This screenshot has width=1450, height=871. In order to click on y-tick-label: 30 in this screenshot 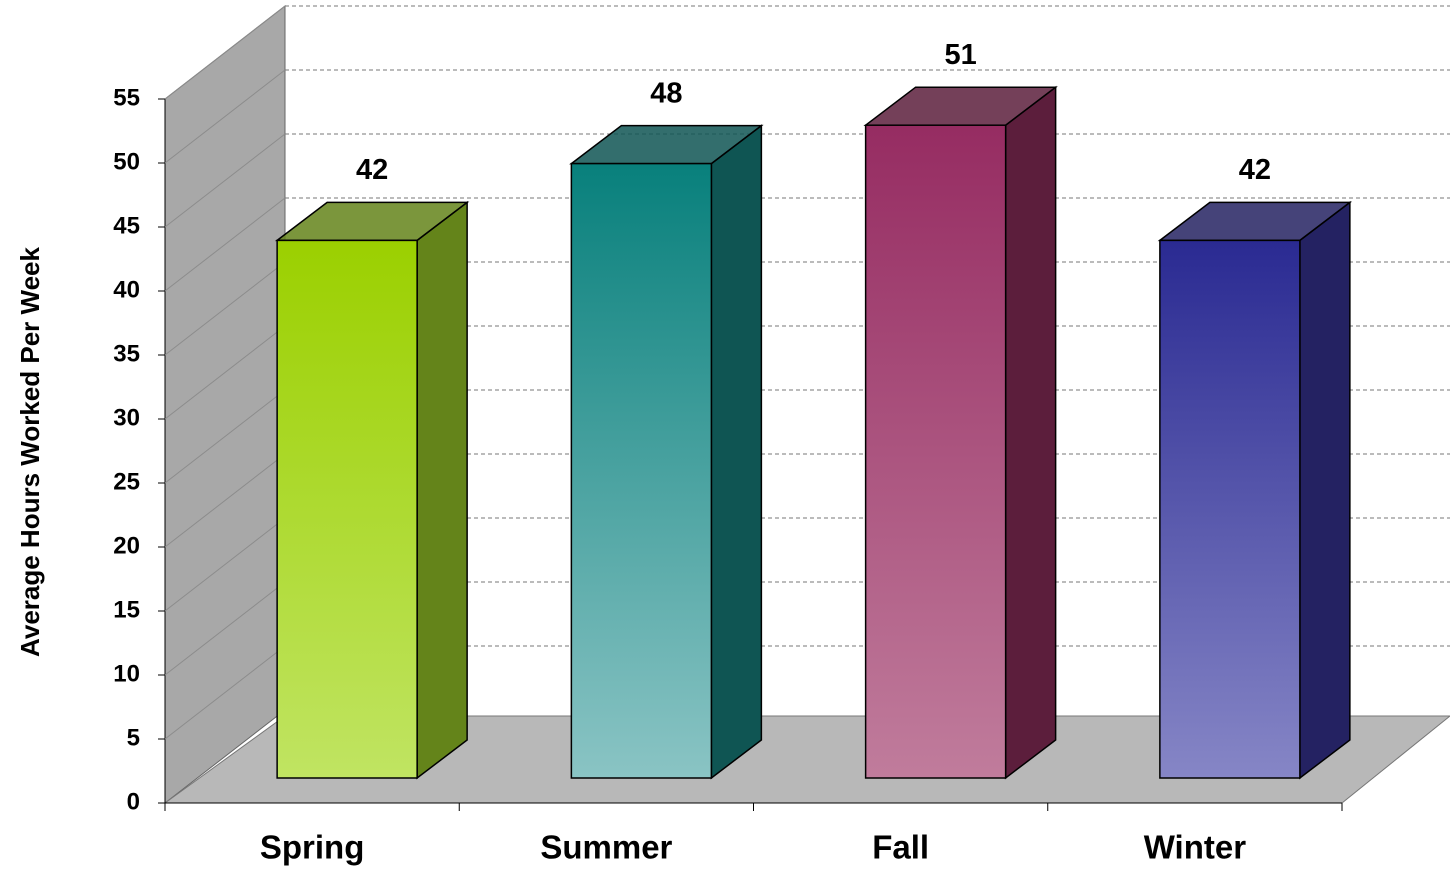, I will do `click(126, 417)`.